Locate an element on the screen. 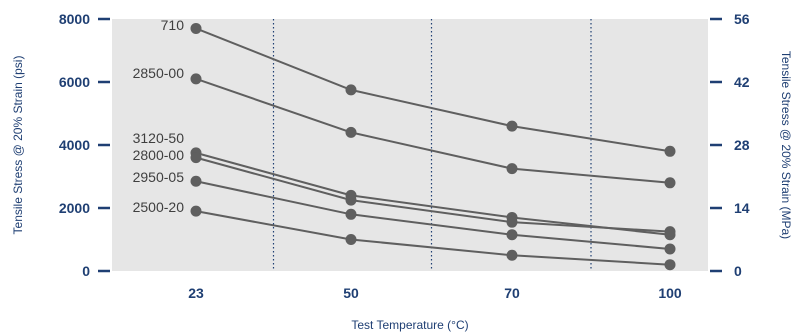 Image resolution: width=802 pixels, height=335 pixels. right-tick-label: 28 is located at coordinates (742, 145).